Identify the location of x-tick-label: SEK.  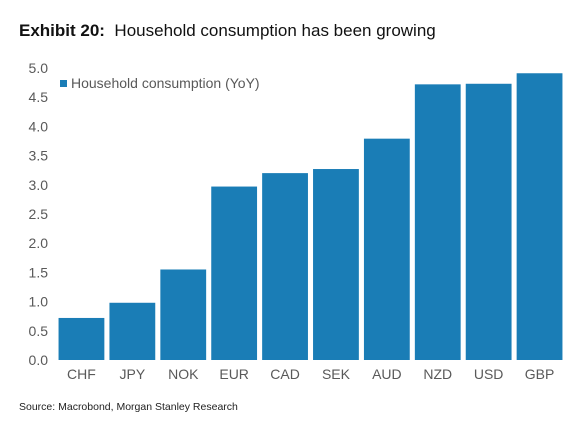
(336, 374).